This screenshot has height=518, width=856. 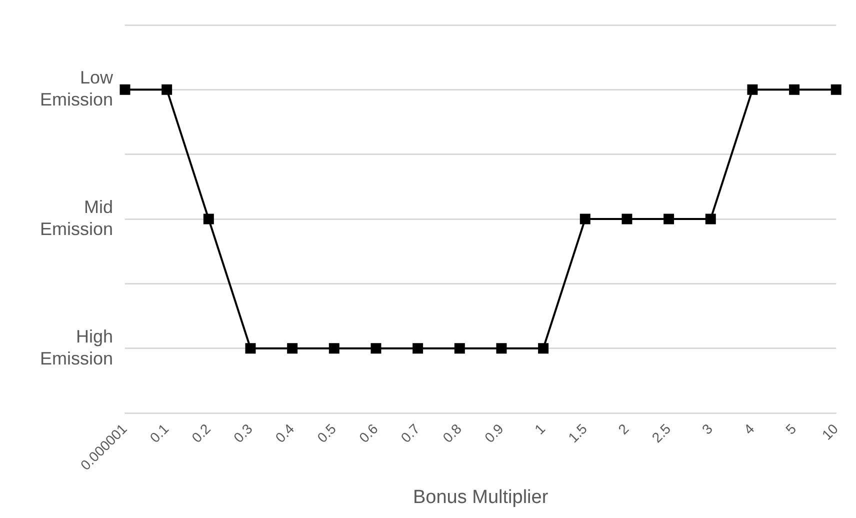 I want to click on text: Mid Emission, so click(x=76, y=217).